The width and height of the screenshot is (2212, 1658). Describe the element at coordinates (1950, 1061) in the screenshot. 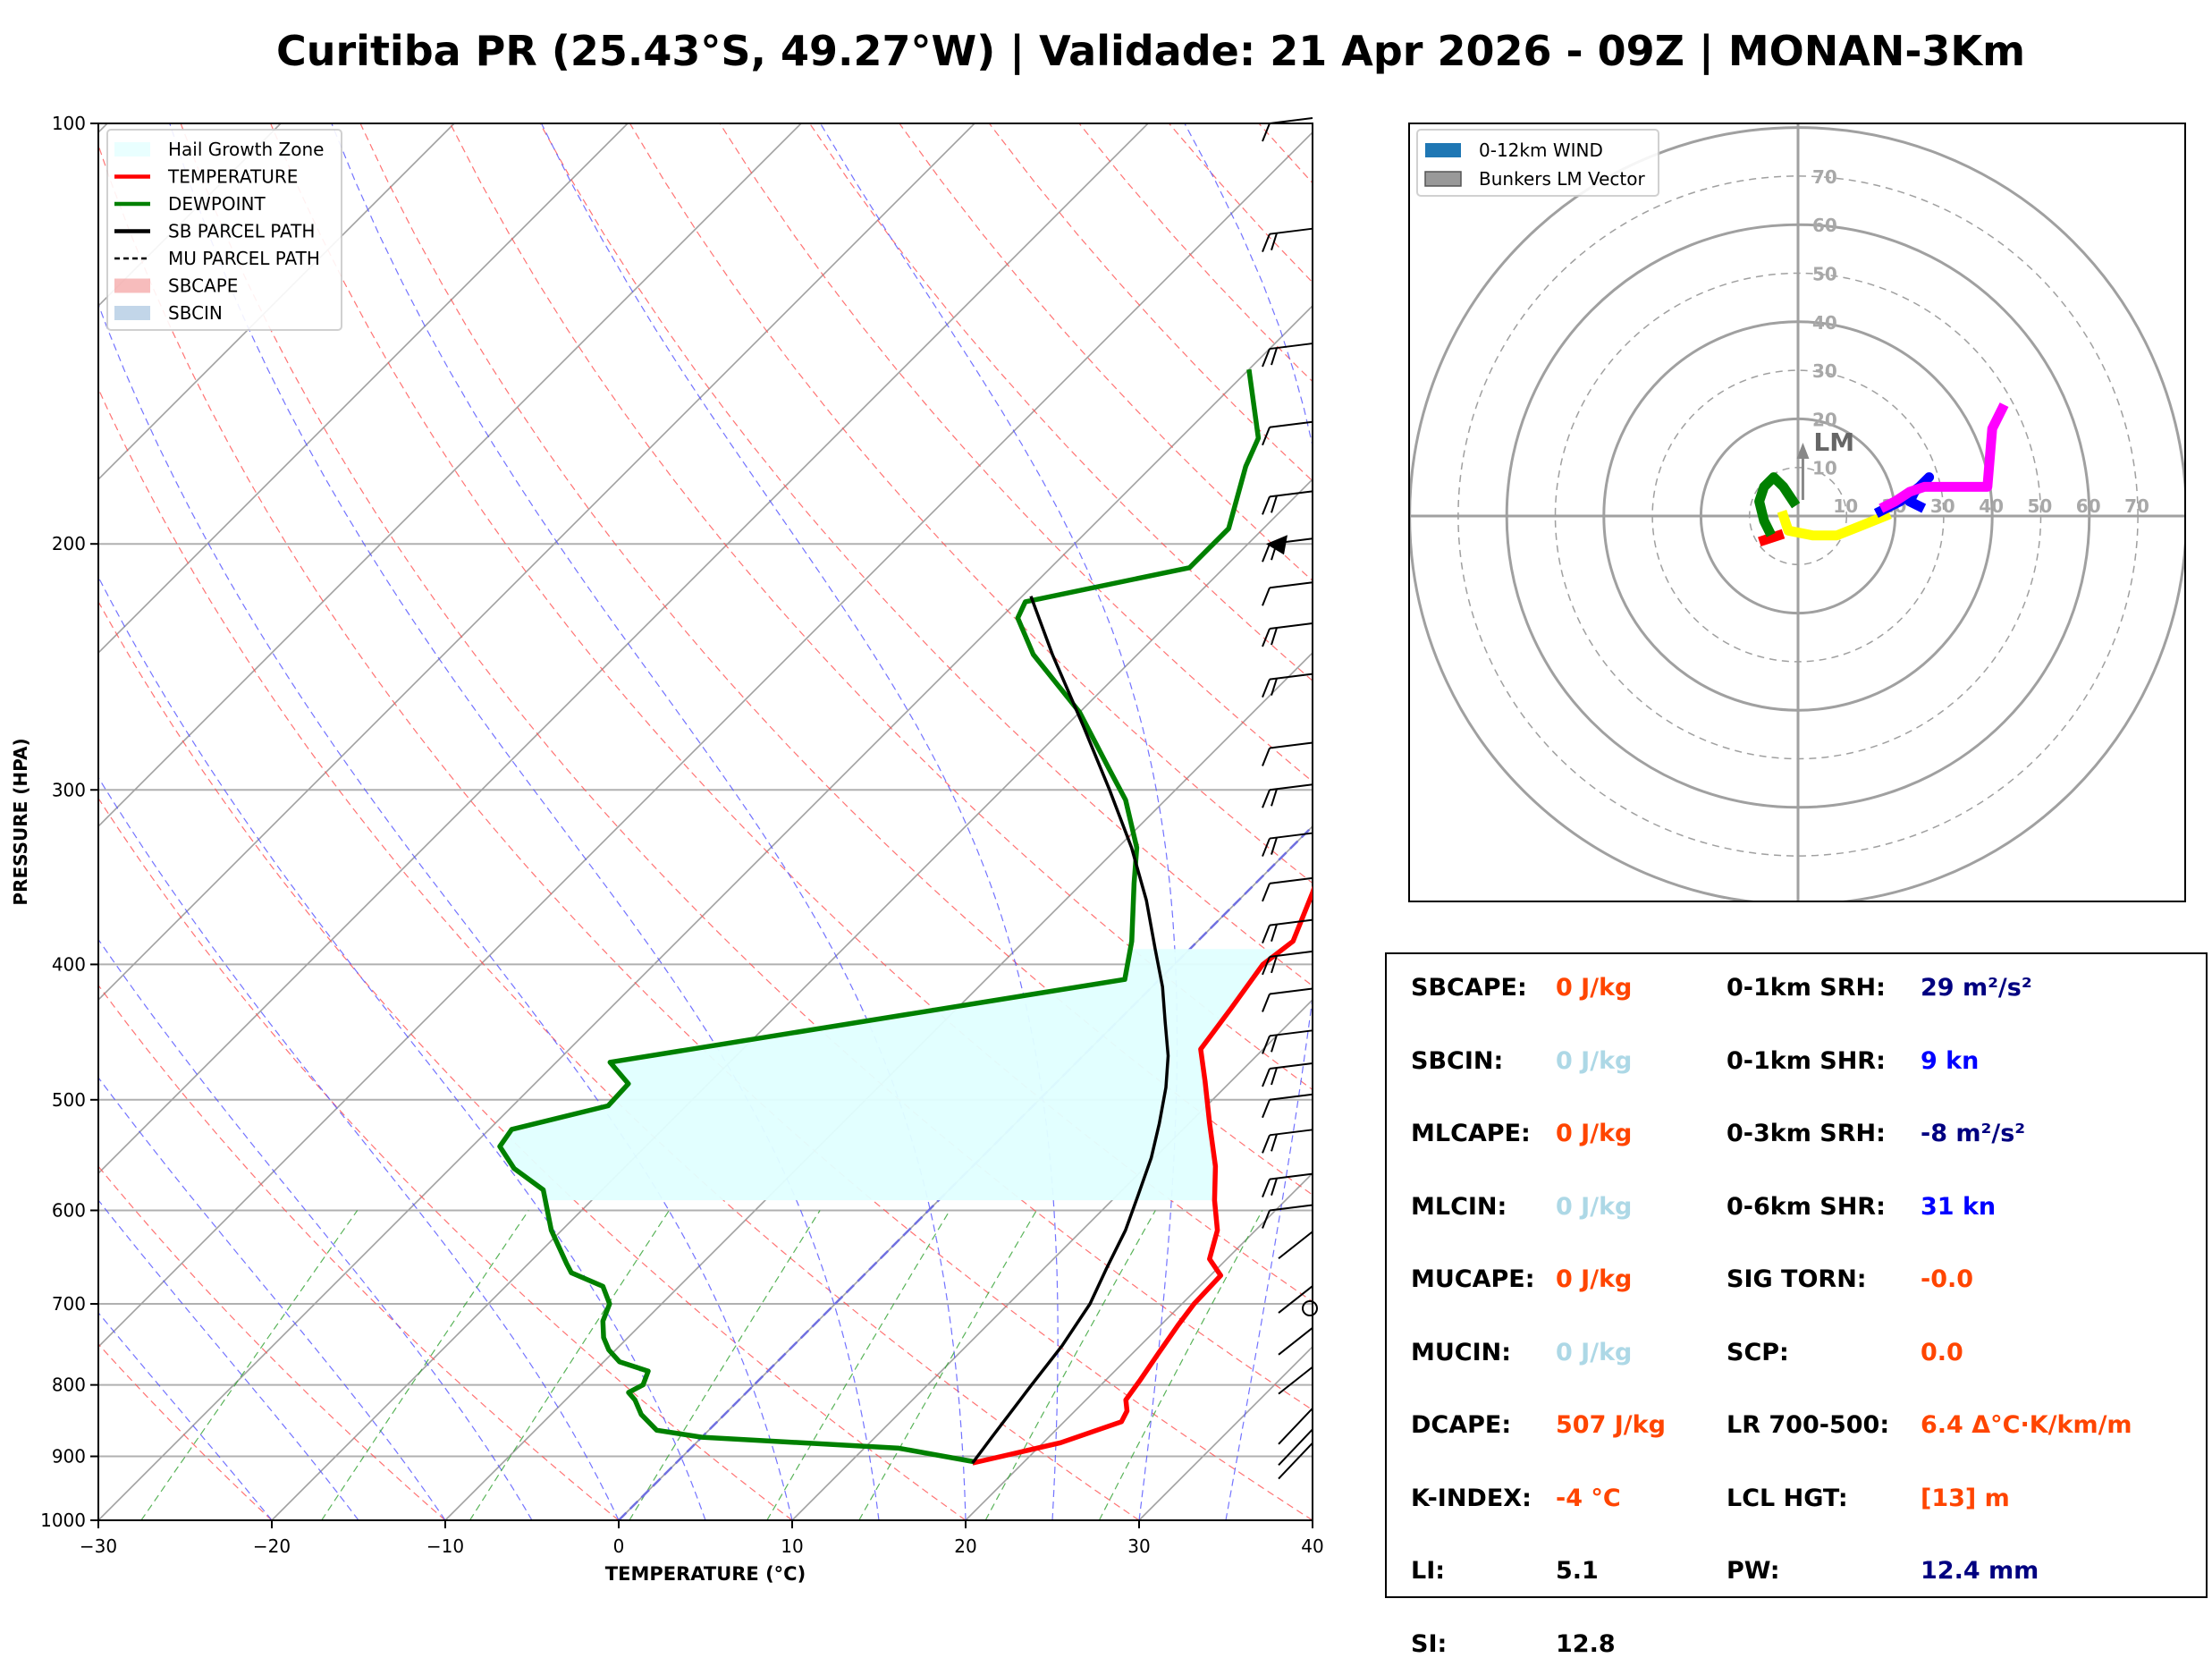

I see `right-stat-value: 9 kn` at that location.